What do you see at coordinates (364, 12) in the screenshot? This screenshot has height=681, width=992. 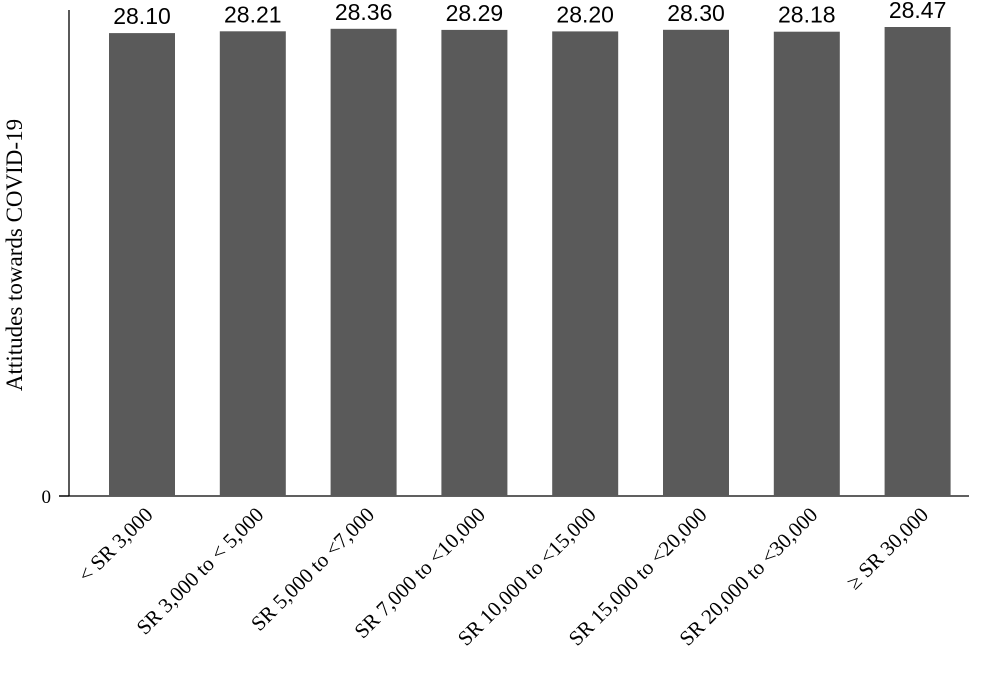 I see `value-label-3: 28.36` at bounding box center [364, 12].